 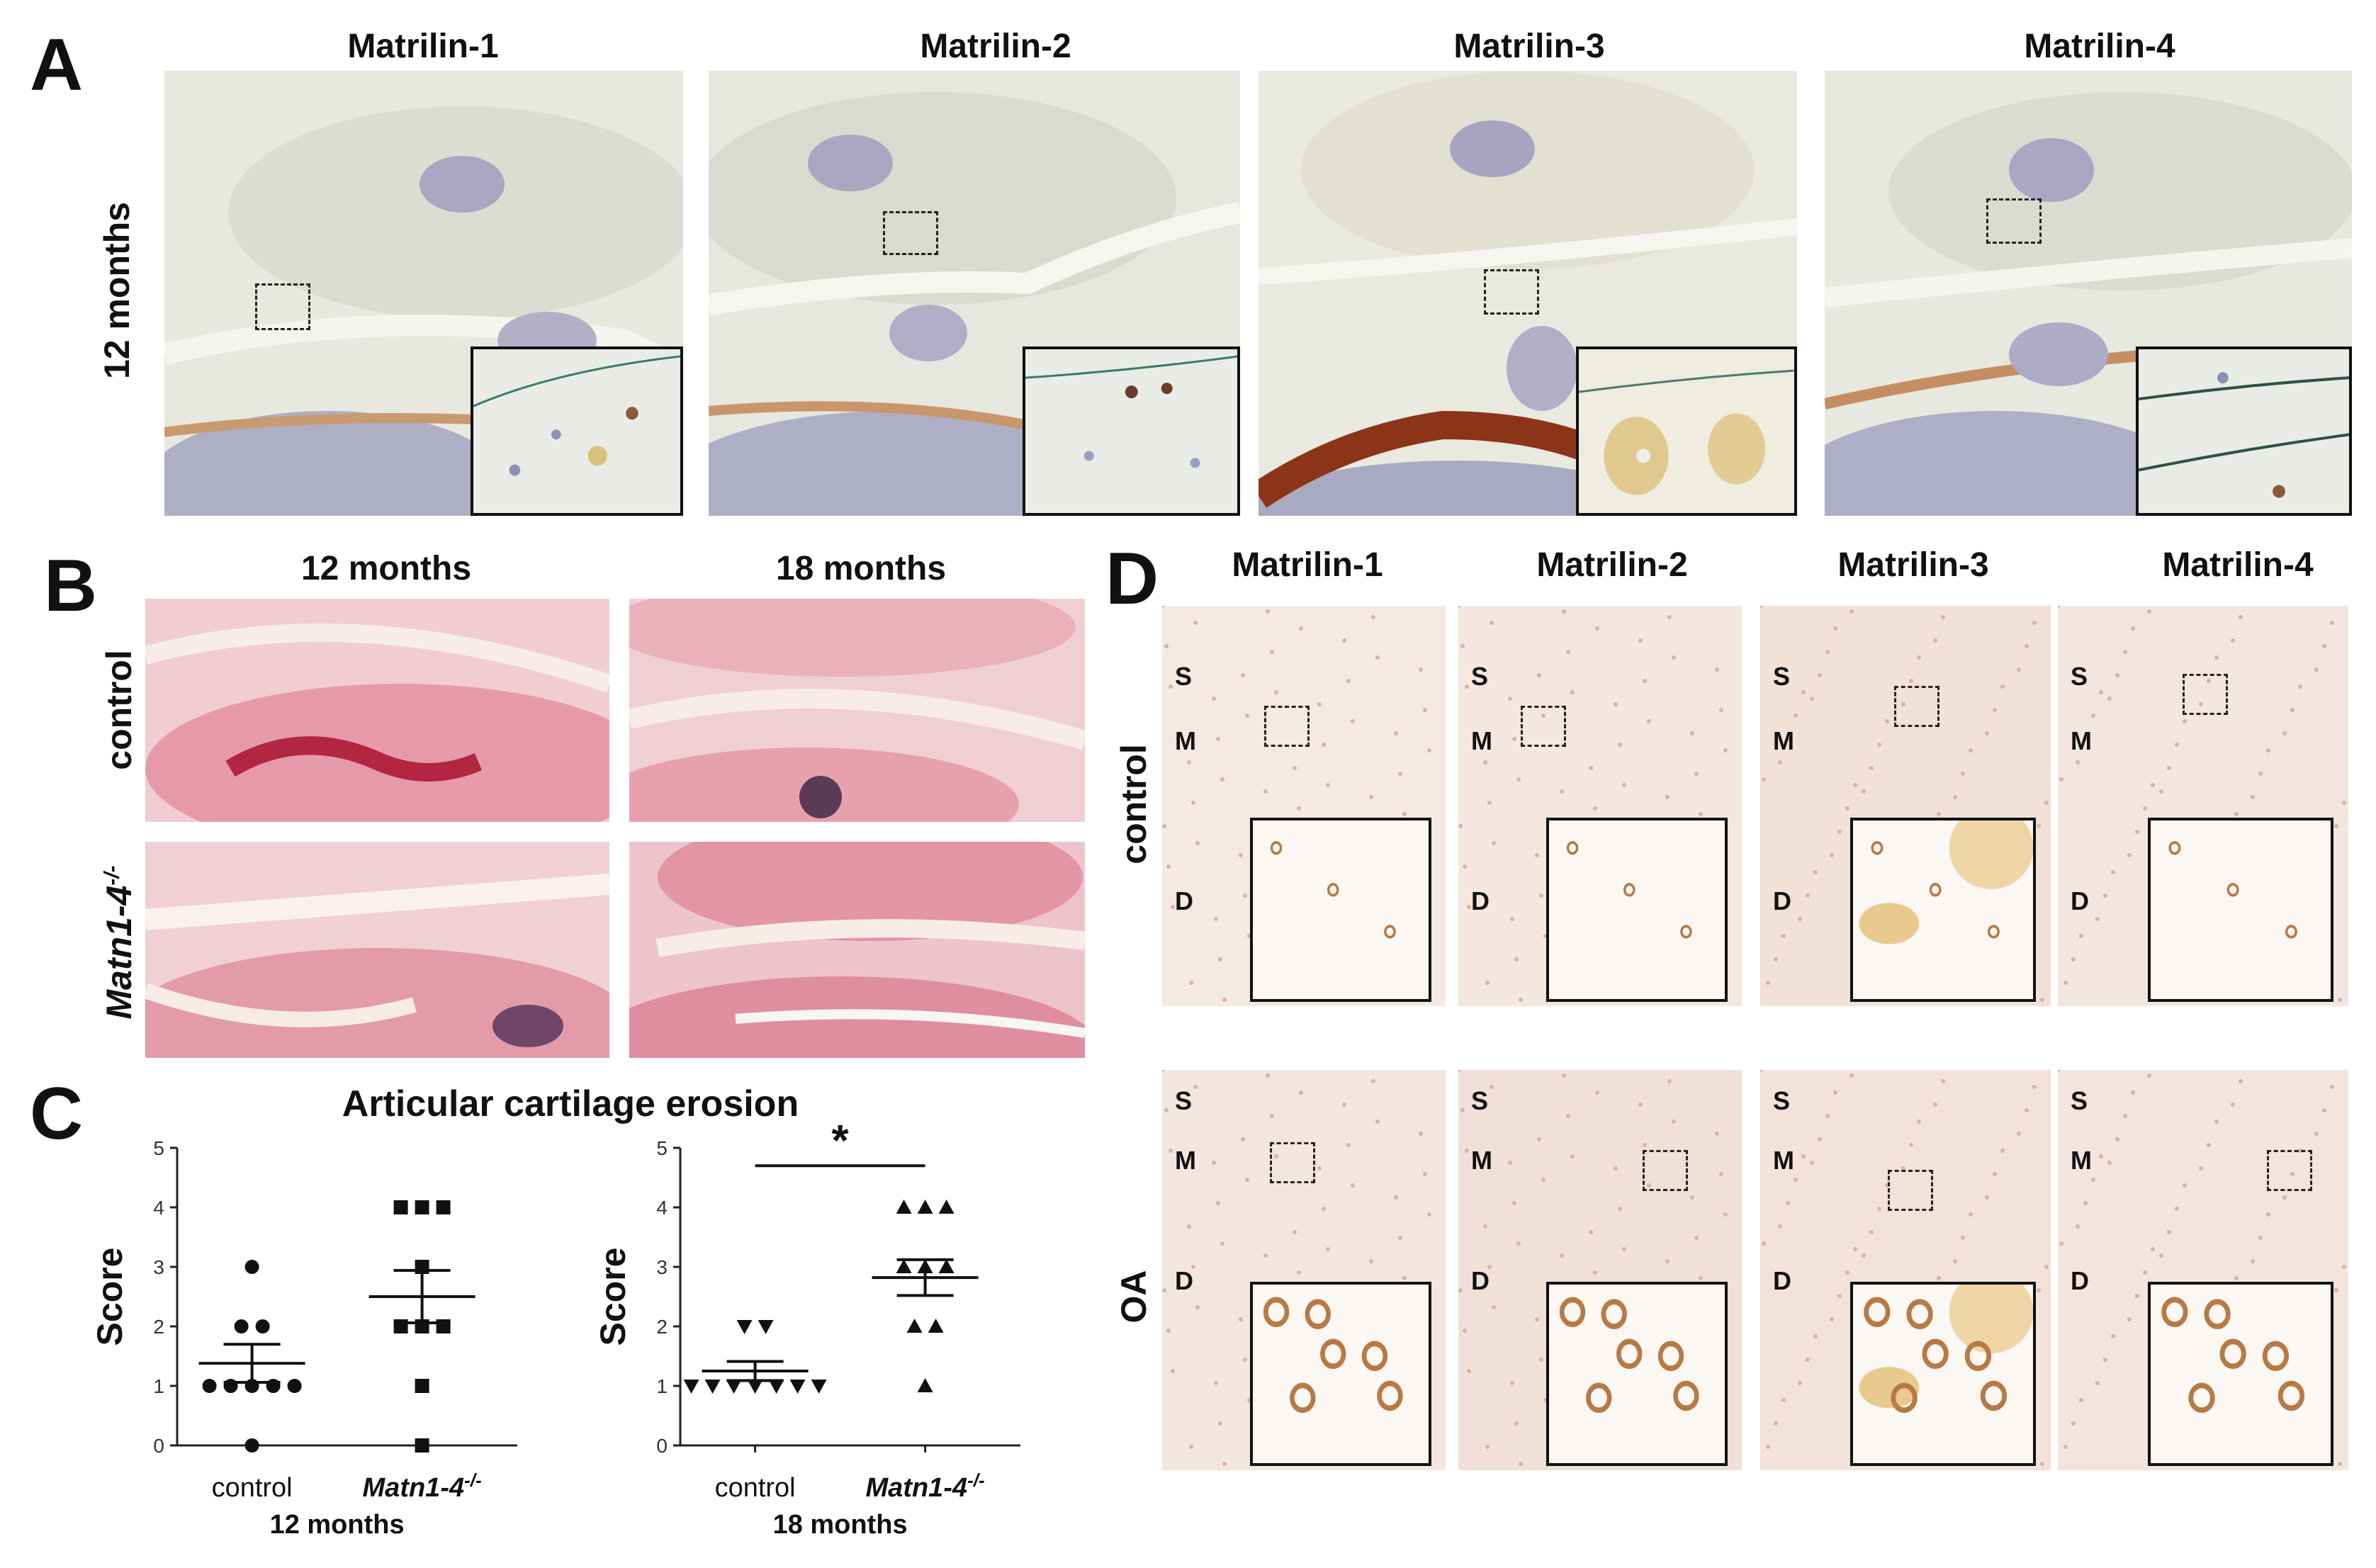 I want to click on panel-d-col-title-2: Matrilin-2, so click(x=1612, y=565).